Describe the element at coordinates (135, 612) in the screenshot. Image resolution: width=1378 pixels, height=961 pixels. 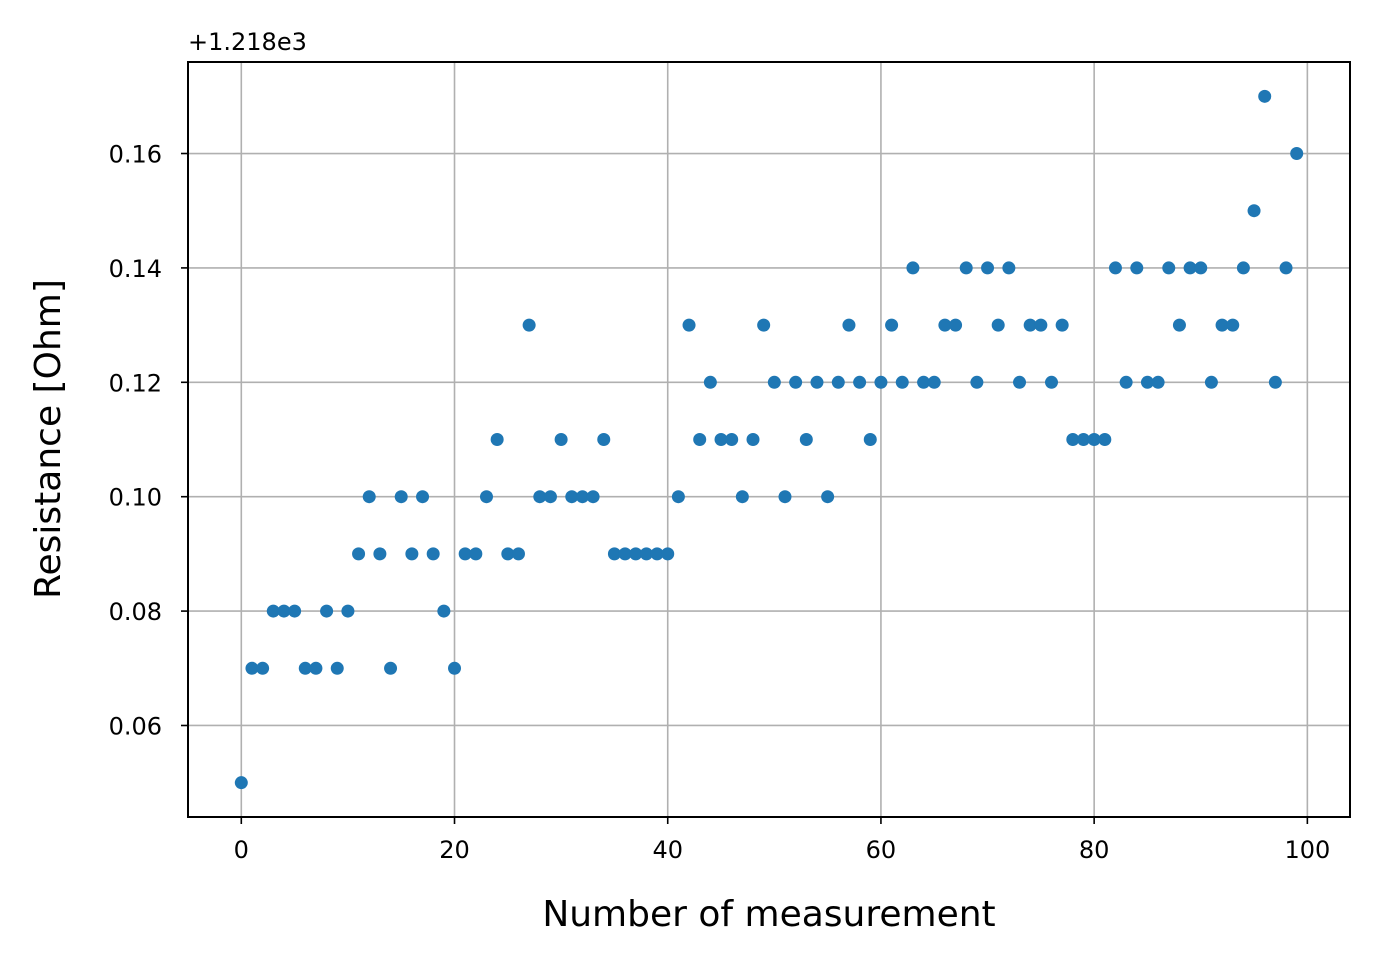
I see `y-tick-label: 0.08` at that location.